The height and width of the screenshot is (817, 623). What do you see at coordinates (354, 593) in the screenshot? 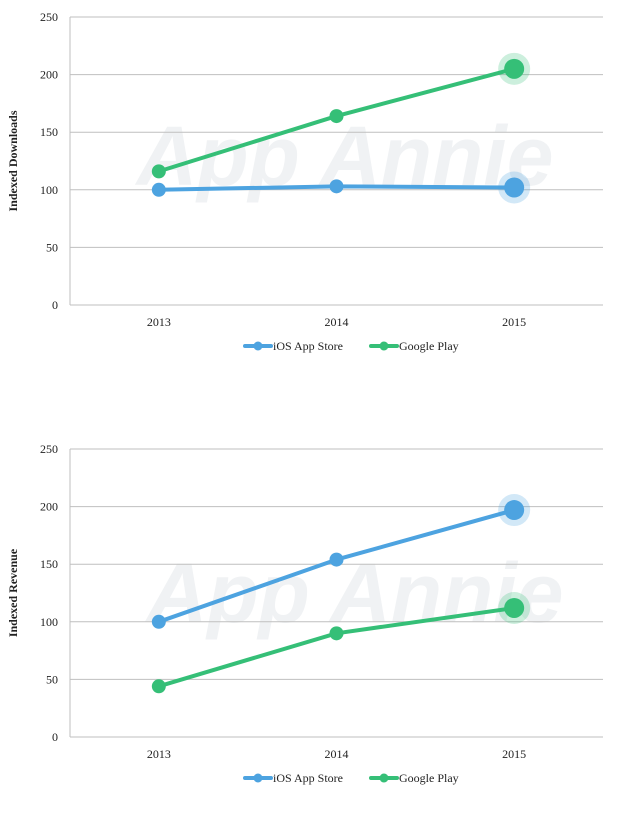
I see `watermark-text: App Annie` at bounding box center [354, 593].